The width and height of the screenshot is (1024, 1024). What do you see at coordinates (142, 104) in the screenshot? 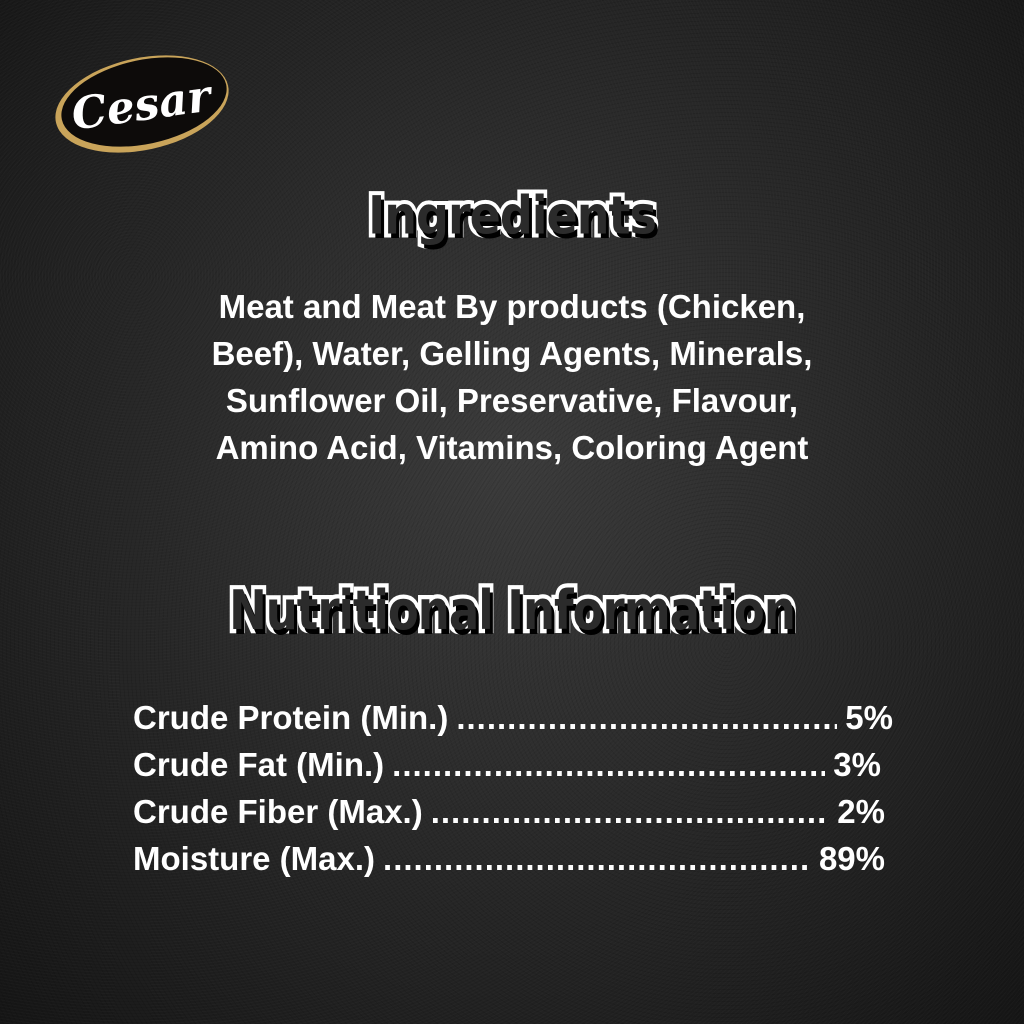
I see `cesar-logo: Cesar` at bounding box center [142, 104].